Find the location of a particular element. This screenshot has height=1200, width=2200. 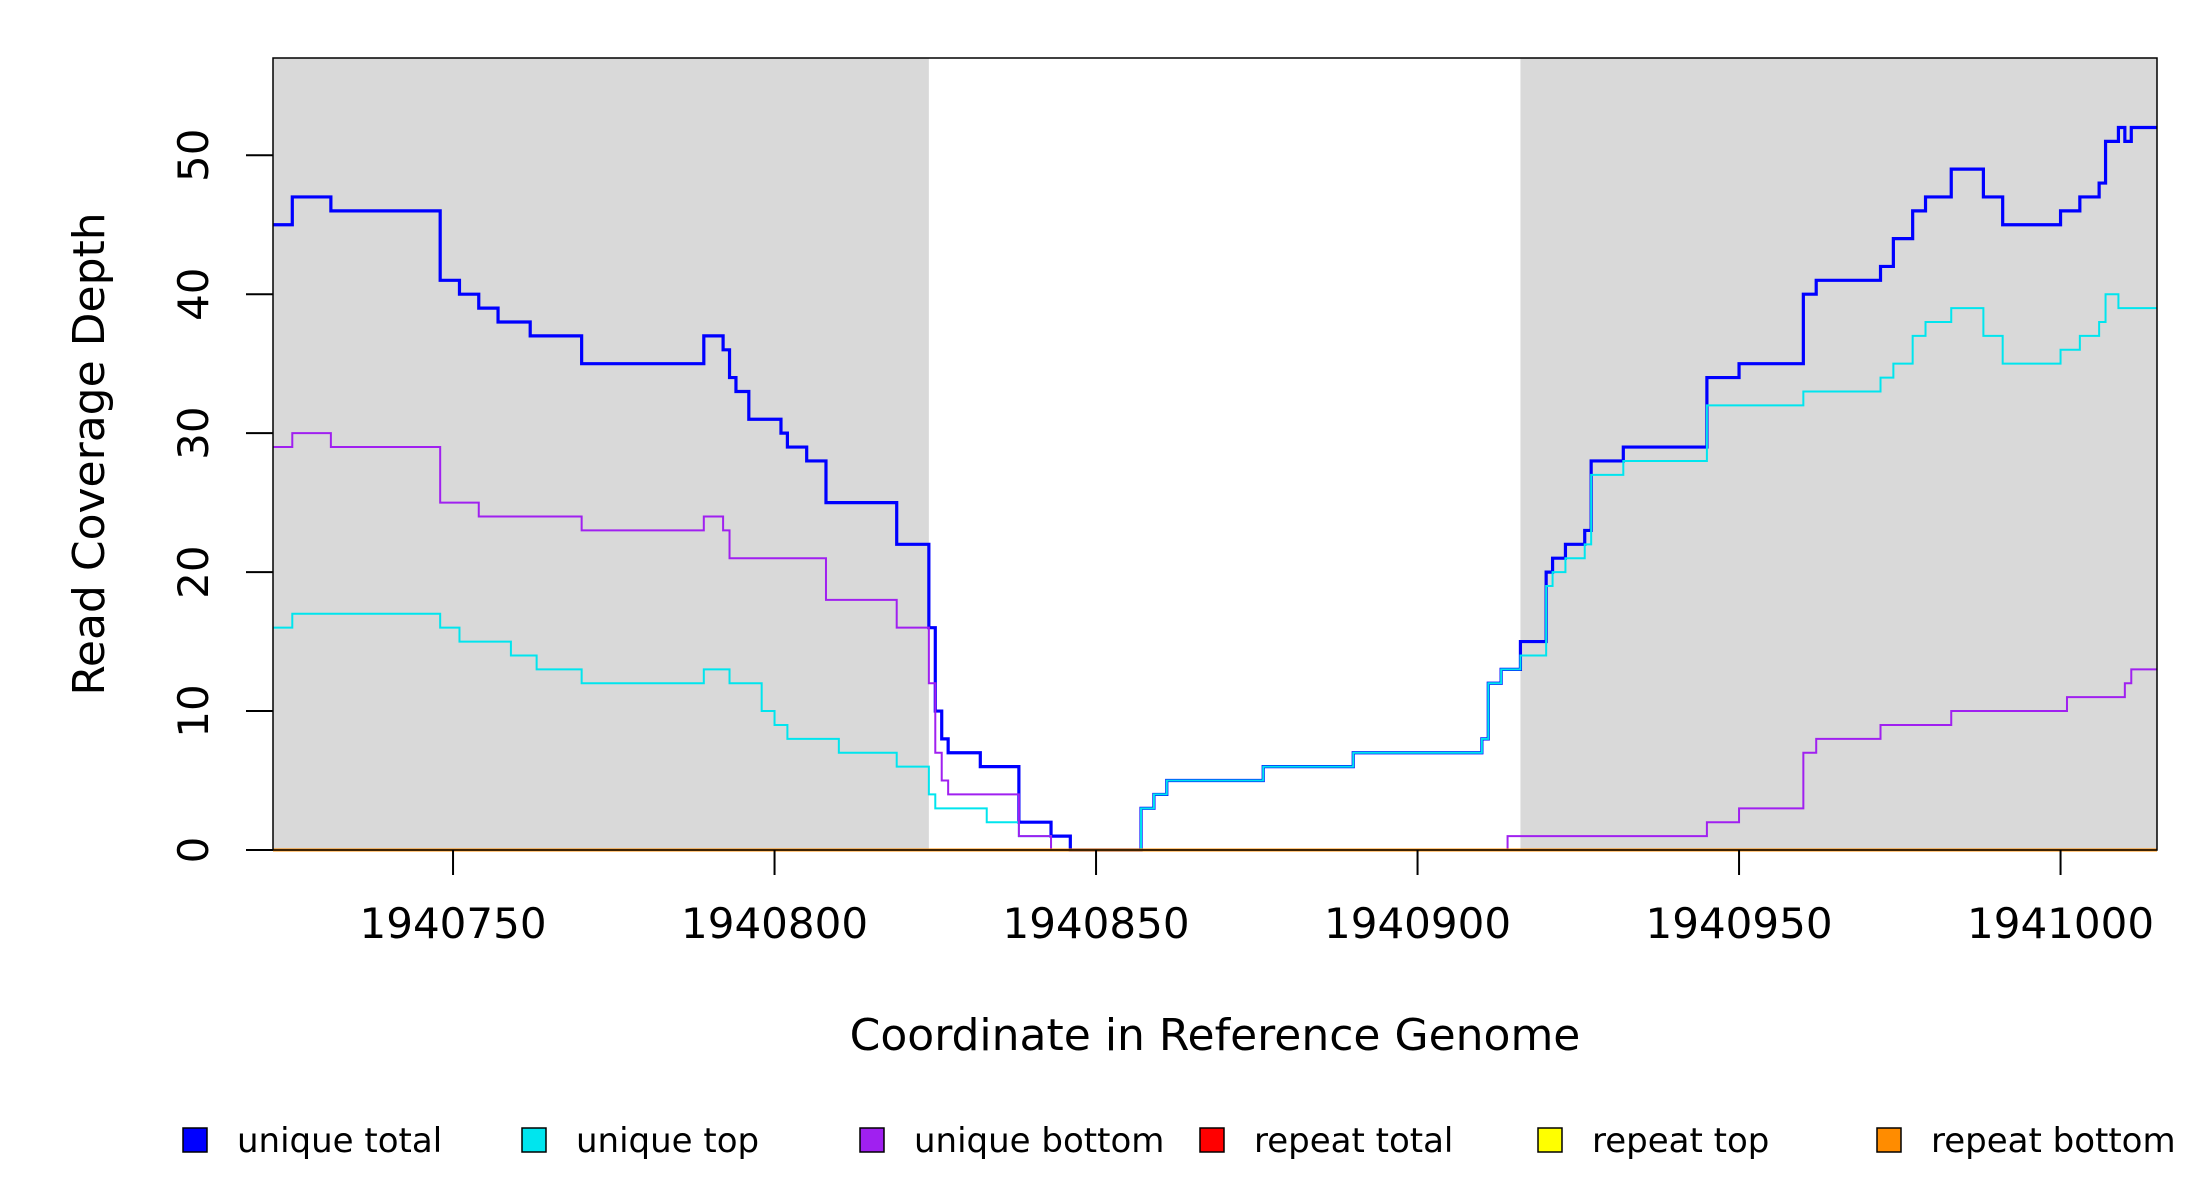

y-tick-label: 0 is located at coordinates (193, 850).